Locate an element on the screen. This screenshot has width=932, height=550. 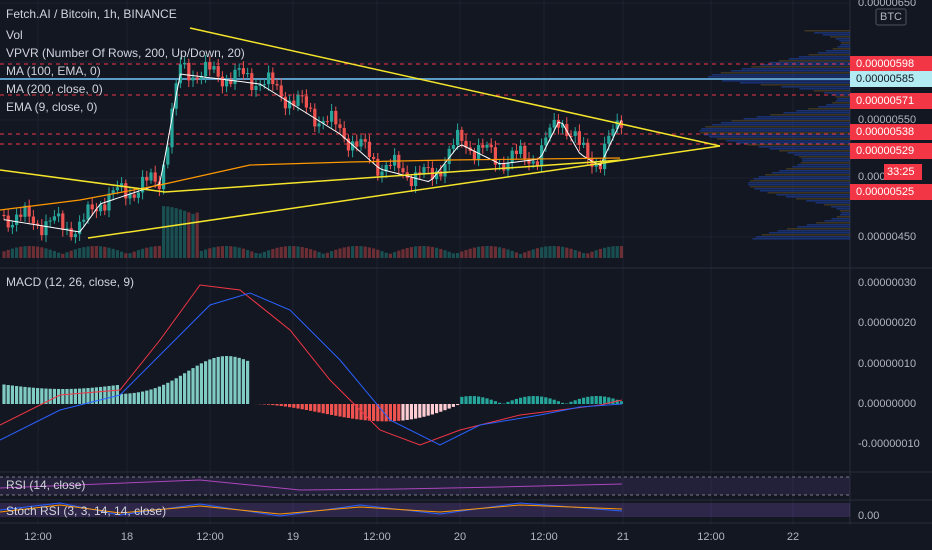
time-label: 18 is located at coordinates (127, 537).